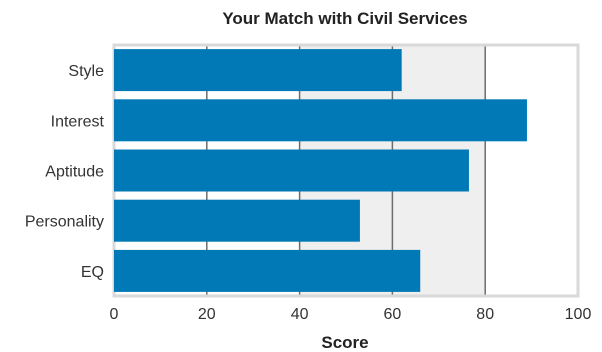 Image resolution: width=602 pixels, height=352 pixels. Describe the element at coordinates (74, 172) in the screenshot. I see `category-label: Aptitude` at that location.